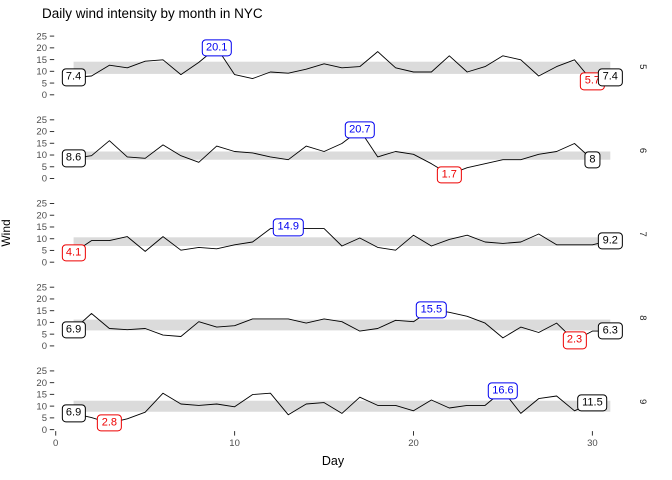 This screenshot has height=480, width=672. I want to click on x-axis-tick-label: 0, so click(55, 443).